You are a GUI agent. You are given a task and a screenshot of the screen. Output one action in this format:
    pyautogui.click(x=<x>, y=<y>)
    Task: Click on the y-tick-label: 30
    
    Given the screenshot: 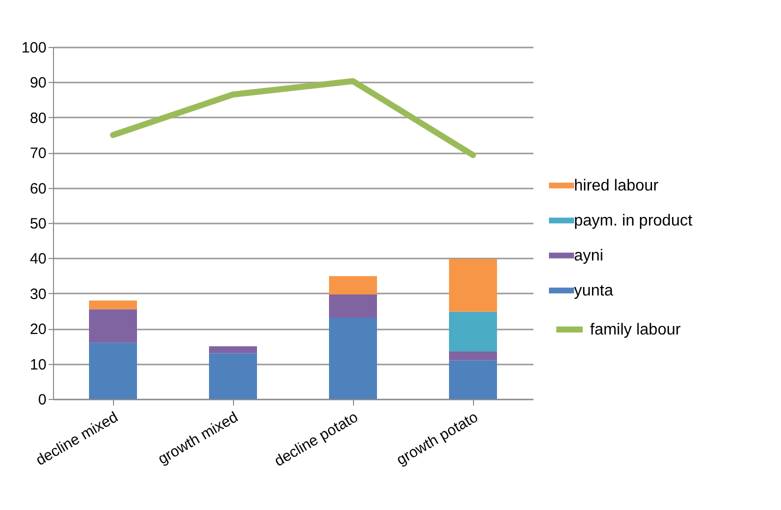 What is the action you would take?
    pyautogui.click(x=38, y=294)
    